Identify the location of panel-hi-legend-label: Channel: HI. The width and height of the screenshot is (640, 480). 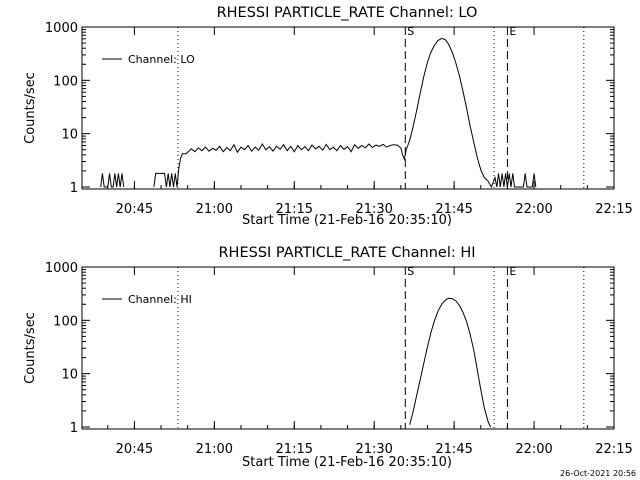
(160, 299).